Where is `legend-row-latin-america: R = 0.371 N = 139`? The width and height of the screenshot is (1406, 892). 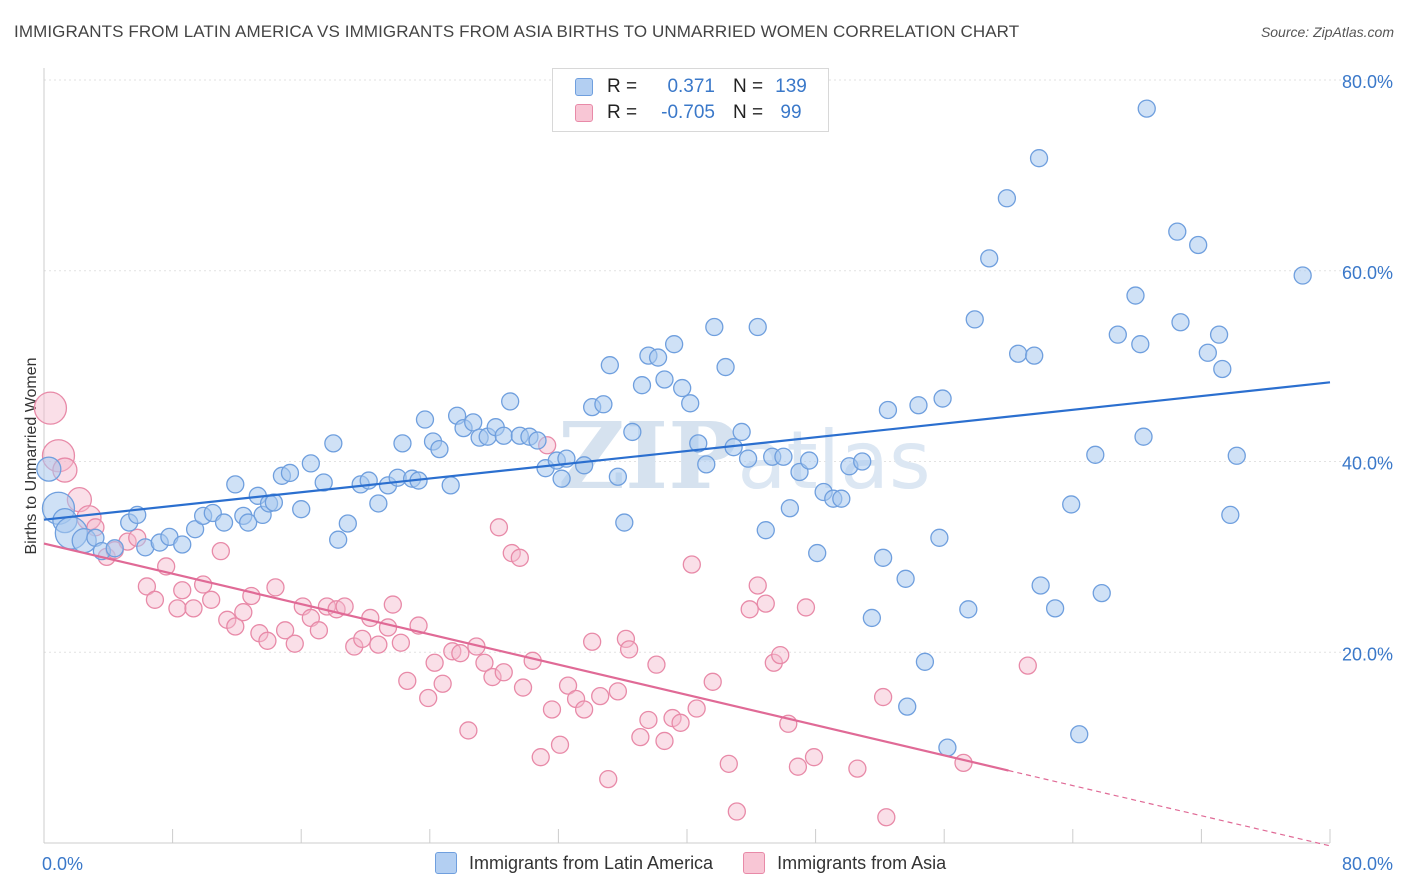
legend-row-latin-america: R = 0.371 N = 139 is located at coordinates (694, 87).